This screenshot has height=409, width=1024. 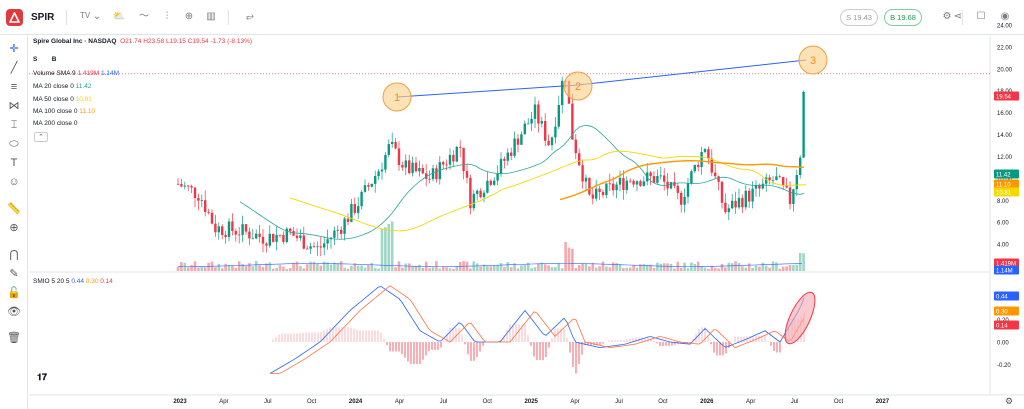 What do you see at coordinates (62, 99) in the screenshot?
I see `legend-ma50: MA 50 close 0 10.81` at bounding box center [62, 99].